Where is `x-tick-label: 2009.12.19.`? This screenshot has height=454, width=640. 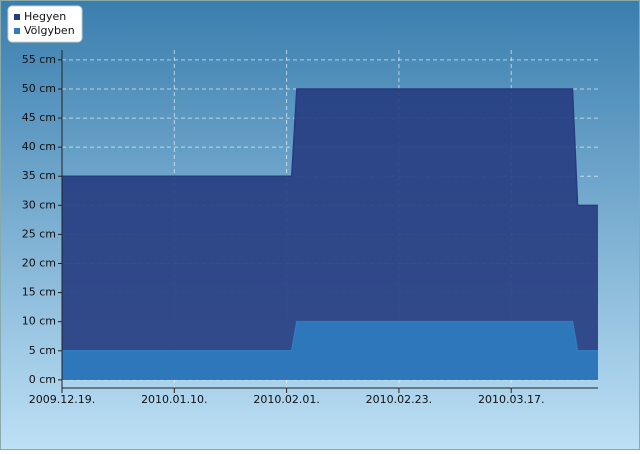 x-tick-label: 2009.12.19. is located at coordinates (62, 399).